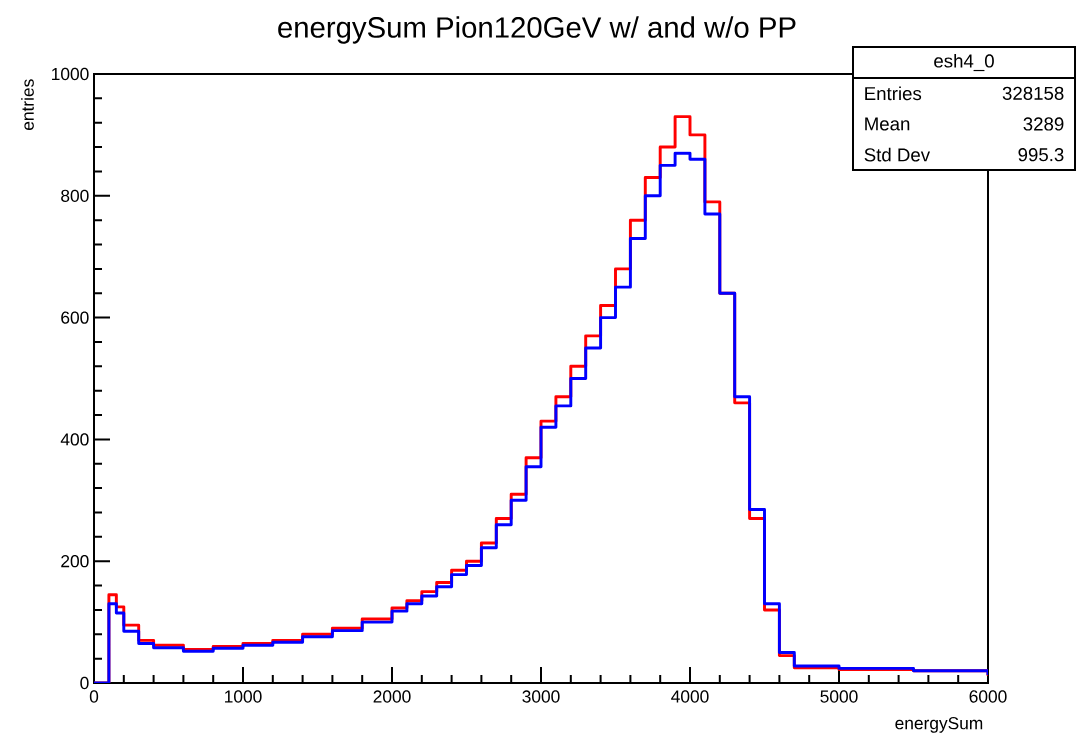 This screenshot has width=1090, height=740. What do you see at coordinates (887, 124) in the screenshot?
I see `annotation: Mean` at bounding box center [887, 124].